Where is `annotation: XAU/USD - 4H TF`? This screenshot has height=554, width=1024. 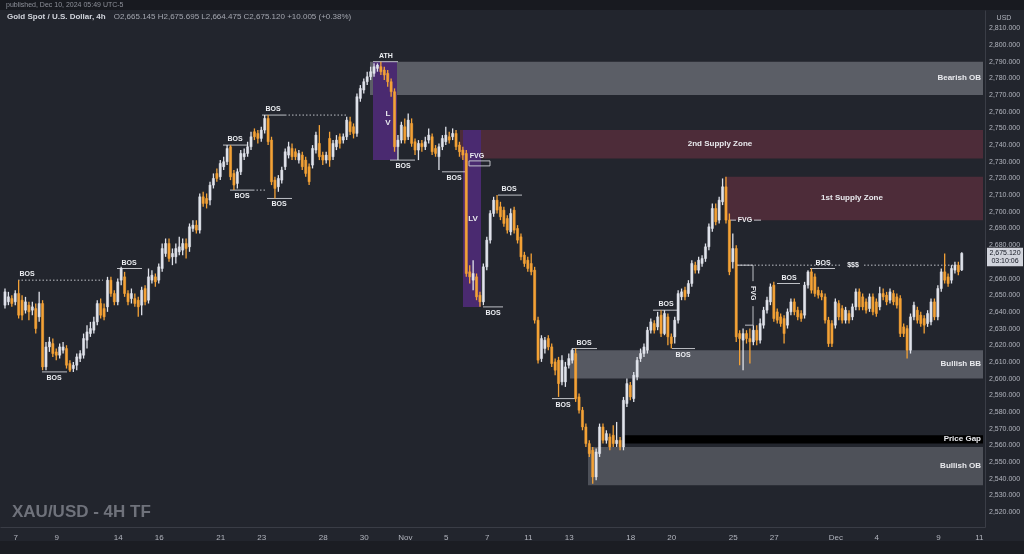 annotation: XAU/USD - 4H TF is located at coordinates (81, 511).